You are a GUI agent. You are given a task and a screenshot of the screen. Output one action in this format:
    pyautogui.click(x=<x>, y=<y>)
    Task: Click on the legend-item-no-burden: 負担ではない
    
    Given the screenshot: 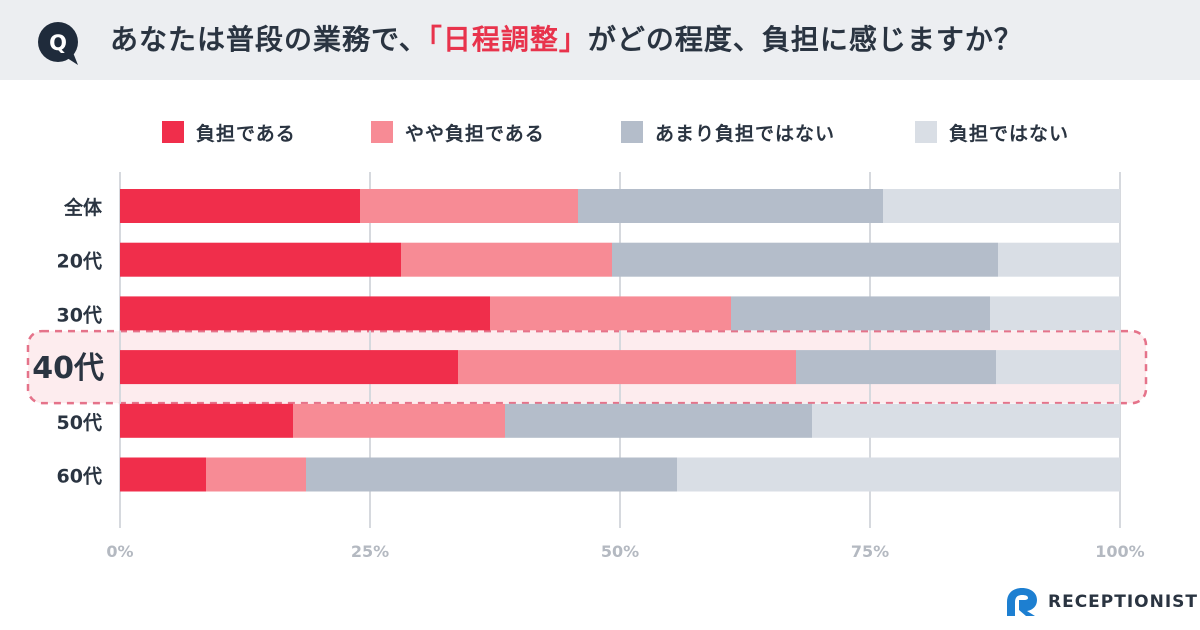 What is the action you would take?
    pyautogui.click(x=992, y=132)
    